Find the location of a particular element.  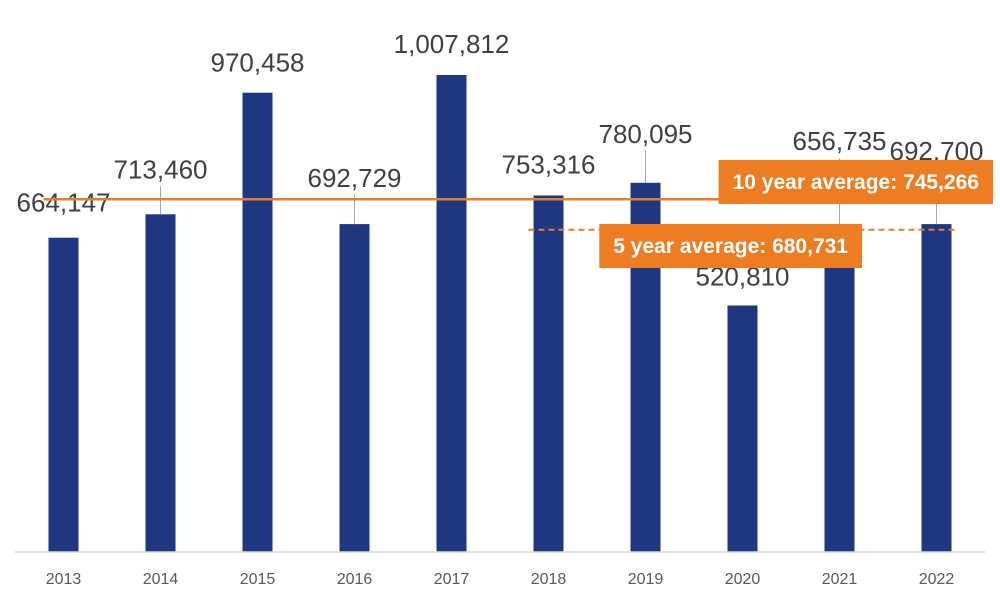

bar-2022 is located at coordinates (936, 388).